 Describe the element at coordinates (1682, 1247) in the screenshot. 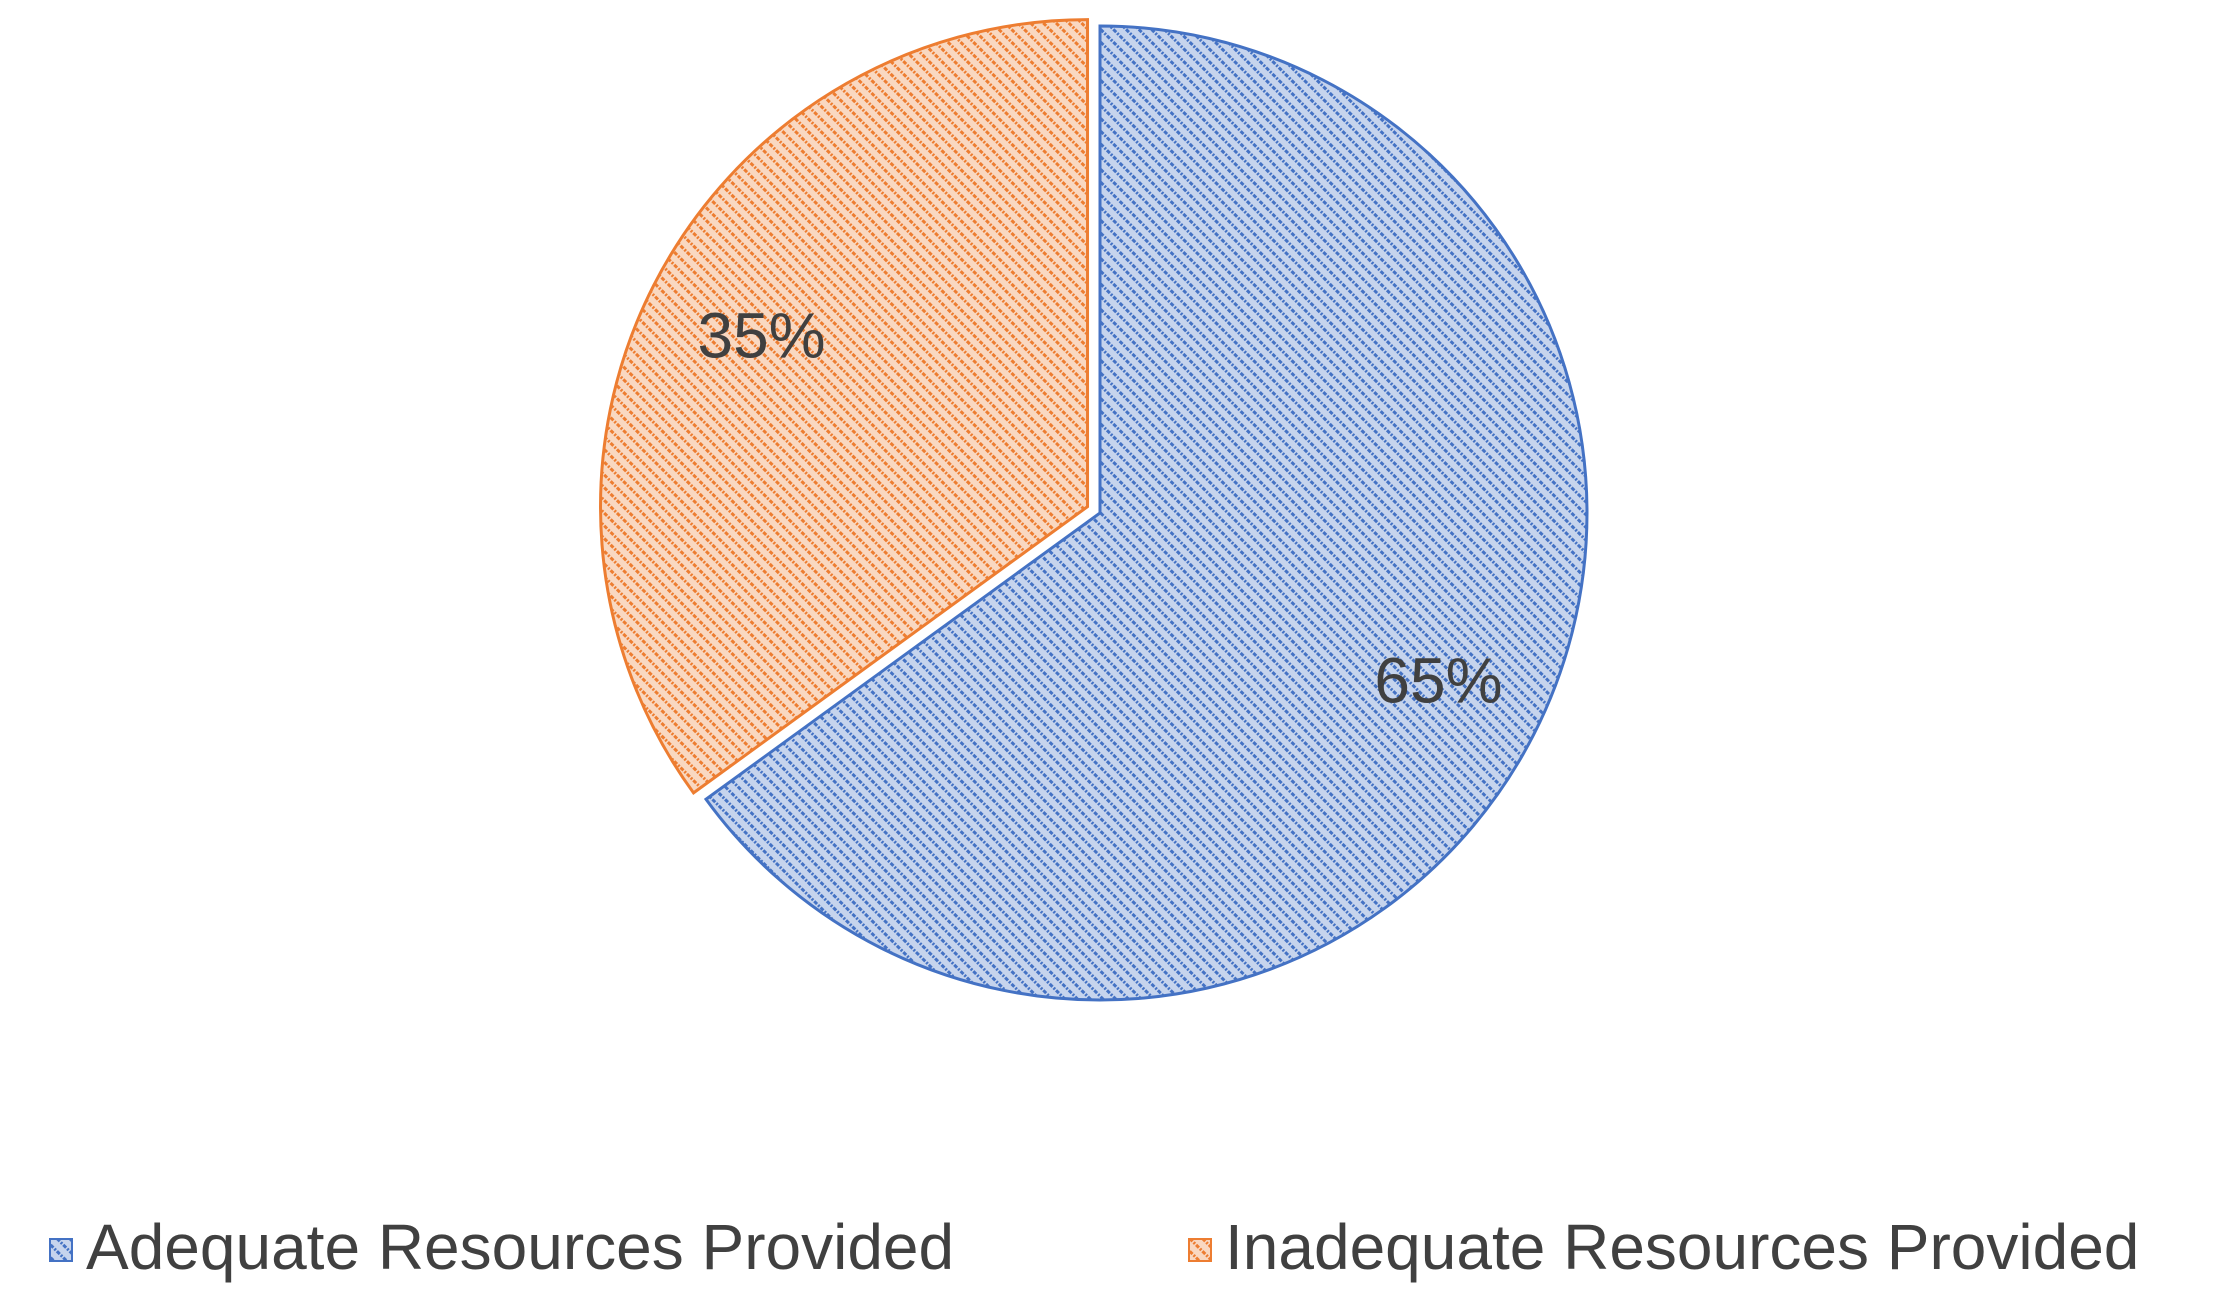

I see `legend-label: Inadequate Resources Provided` at that location.